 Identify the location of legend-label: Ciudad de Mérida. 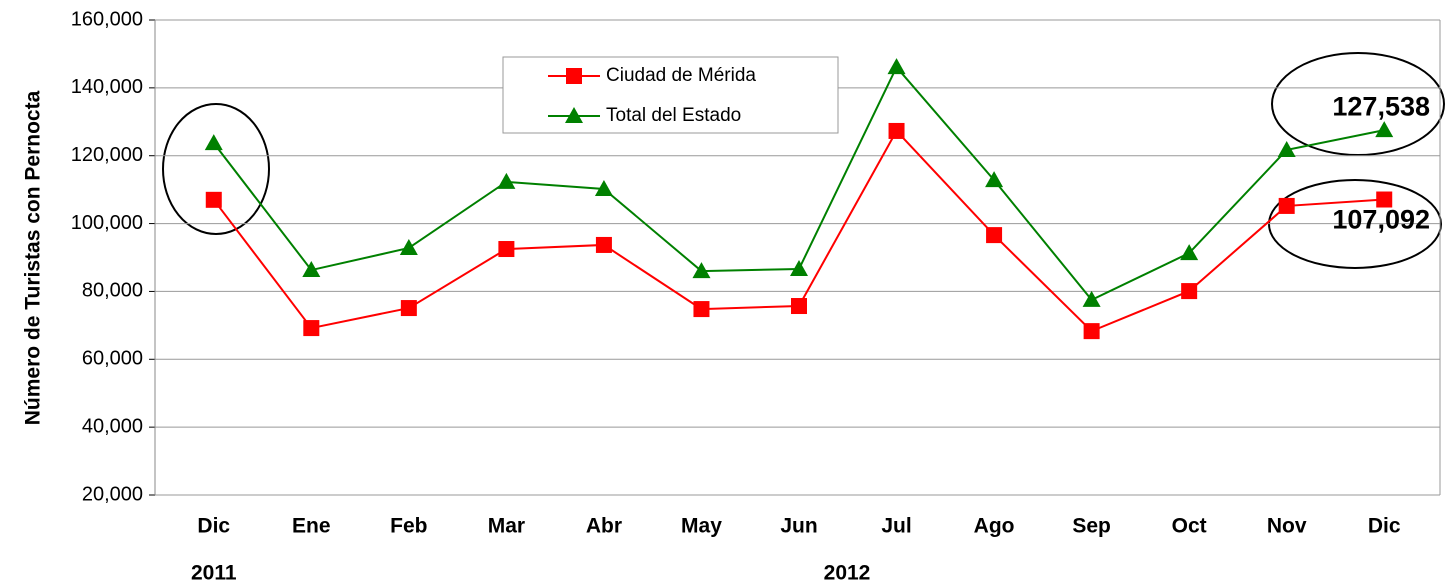
(681, 75).